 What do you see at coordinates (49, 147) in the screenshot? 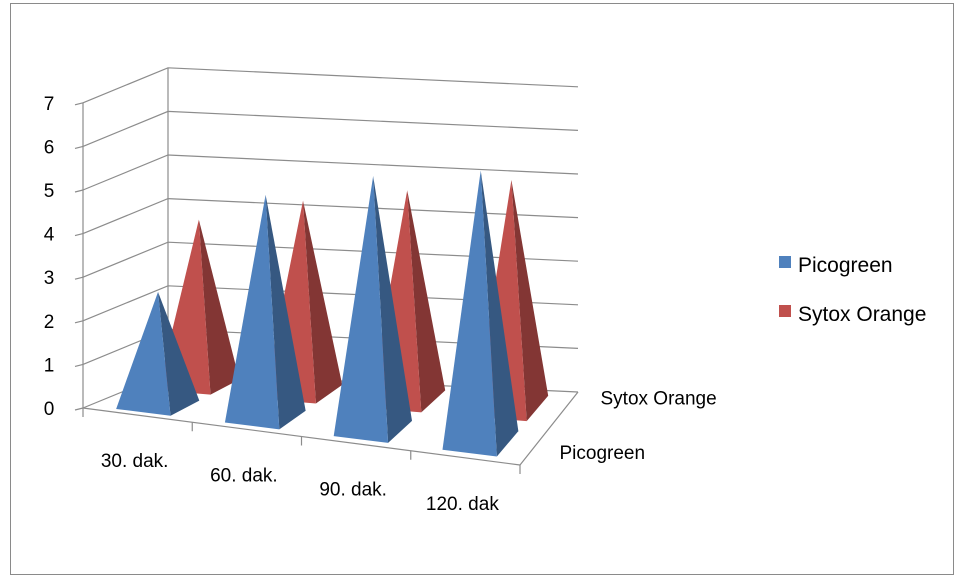
I see `y-tick-label: 6` at bounding box center [49, 147].